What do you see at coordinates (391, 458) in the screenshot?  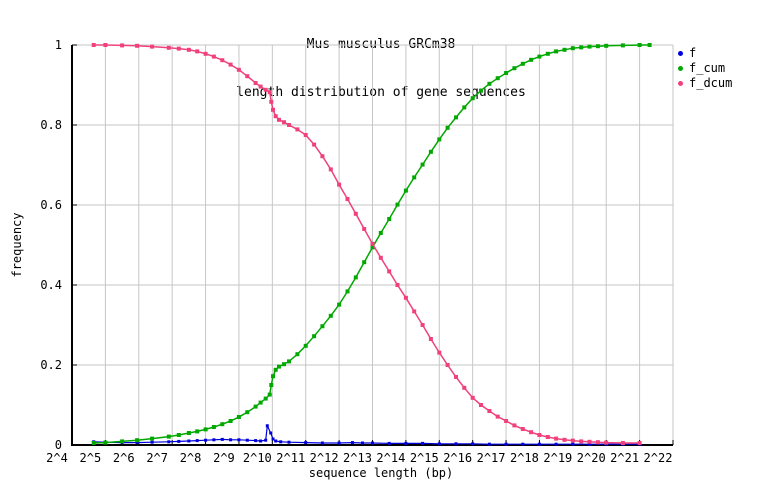 I see `x-tick-label: 2^14` at bounding box center [391, 458].